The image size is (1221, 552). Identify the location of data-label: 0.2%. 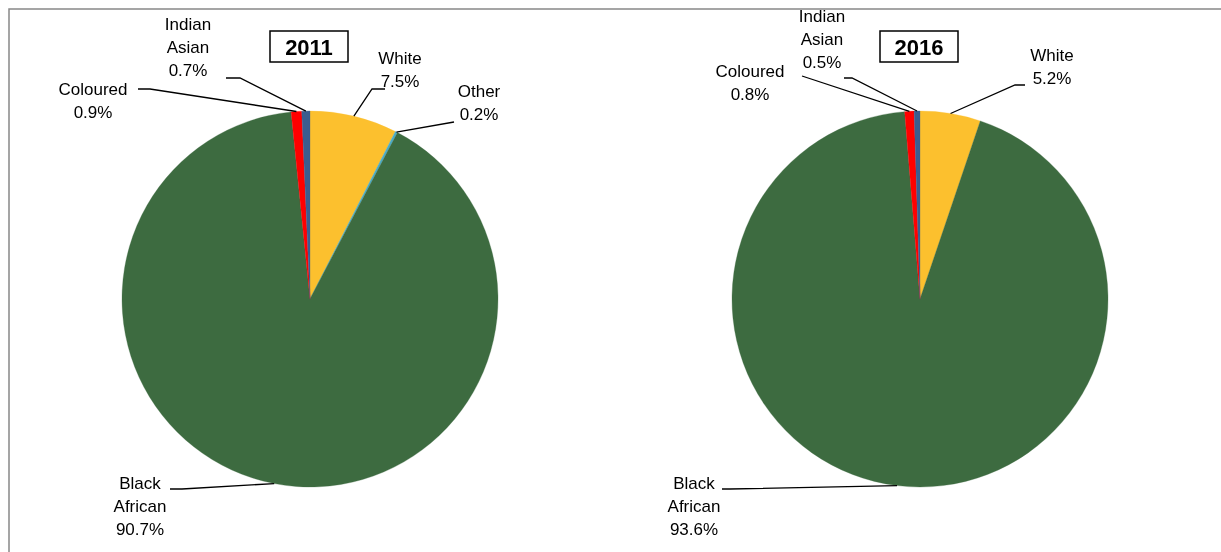
(479, 114).